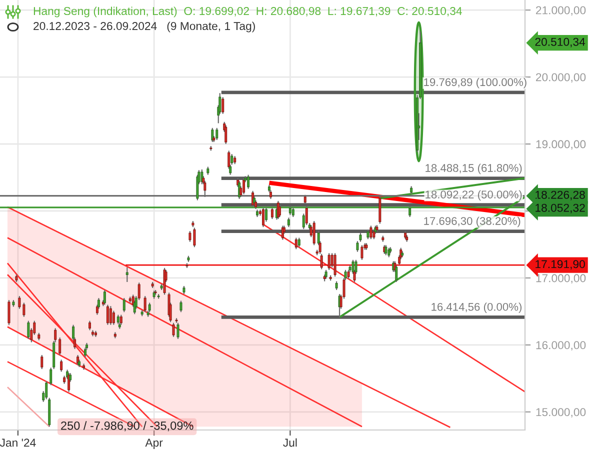 This screenshot has width=595, height=450. I want to click on text: Hang Seng (Indikation, Last) O: 19.699,02 H: 20.680,98 L: 19.671,39 C: 20.510,34, so click(248, 12).